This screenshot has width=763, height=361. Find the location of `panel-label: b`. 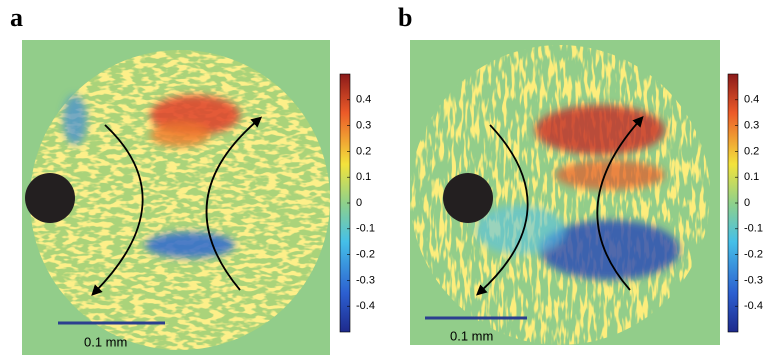

panel-label: b is located at coordinates (405, 17).